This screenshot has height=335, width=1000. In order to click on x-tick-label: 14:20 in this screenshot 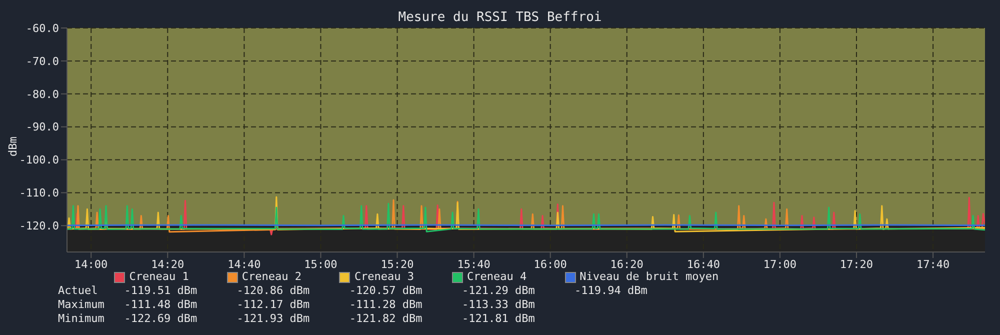, I will do `click(167, 264)`.